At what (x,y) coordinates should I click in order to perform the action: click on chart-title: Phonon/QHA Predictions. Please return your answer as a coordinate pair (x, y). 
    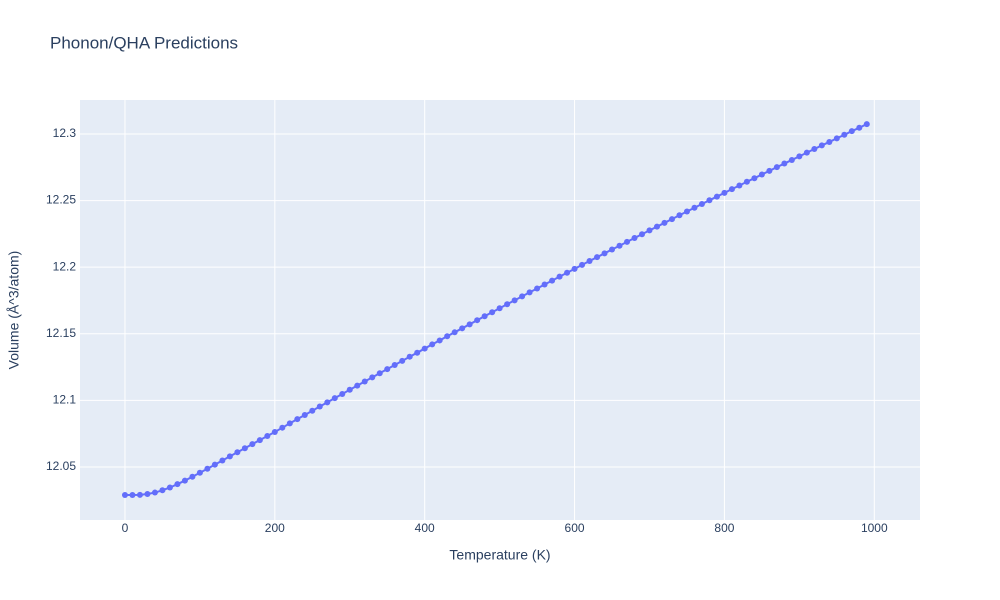
    Looking at the image, I should click on (144, 42).